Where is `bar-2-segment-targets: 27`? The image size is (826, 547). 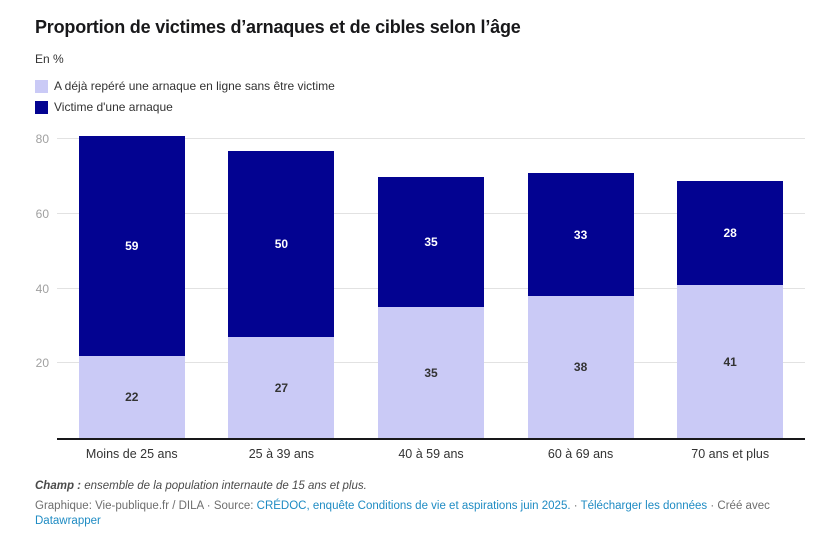 bar-2-segment-targets: 27 is located at coordinates (281, 387).